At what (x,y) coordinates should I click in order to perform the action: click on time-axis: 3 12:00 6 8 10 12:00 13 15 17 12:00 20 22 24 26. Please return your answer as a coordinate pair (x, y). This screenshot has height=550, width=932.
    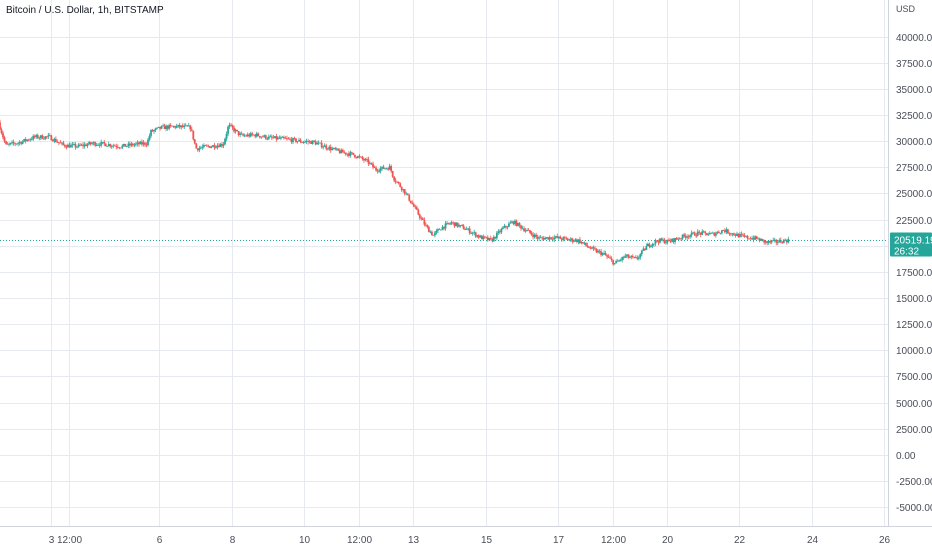
    Looking at the image, I should click on (470, 540).